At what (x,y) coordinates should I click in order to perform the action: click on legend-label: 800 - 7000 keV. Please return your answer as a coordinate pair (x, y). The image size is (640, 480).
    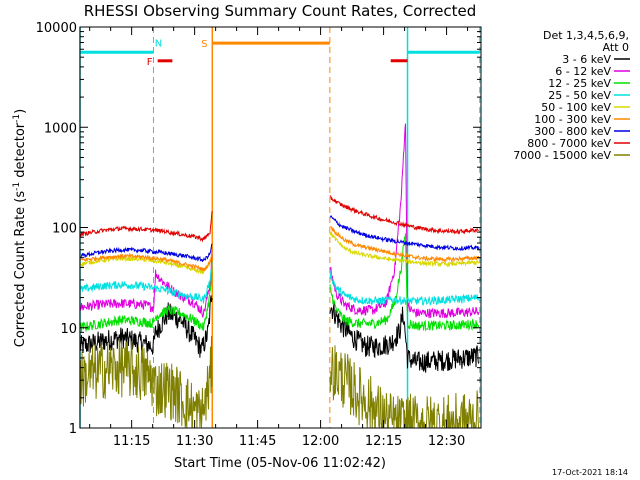
    Looking at the image, I should click on (569, 143).